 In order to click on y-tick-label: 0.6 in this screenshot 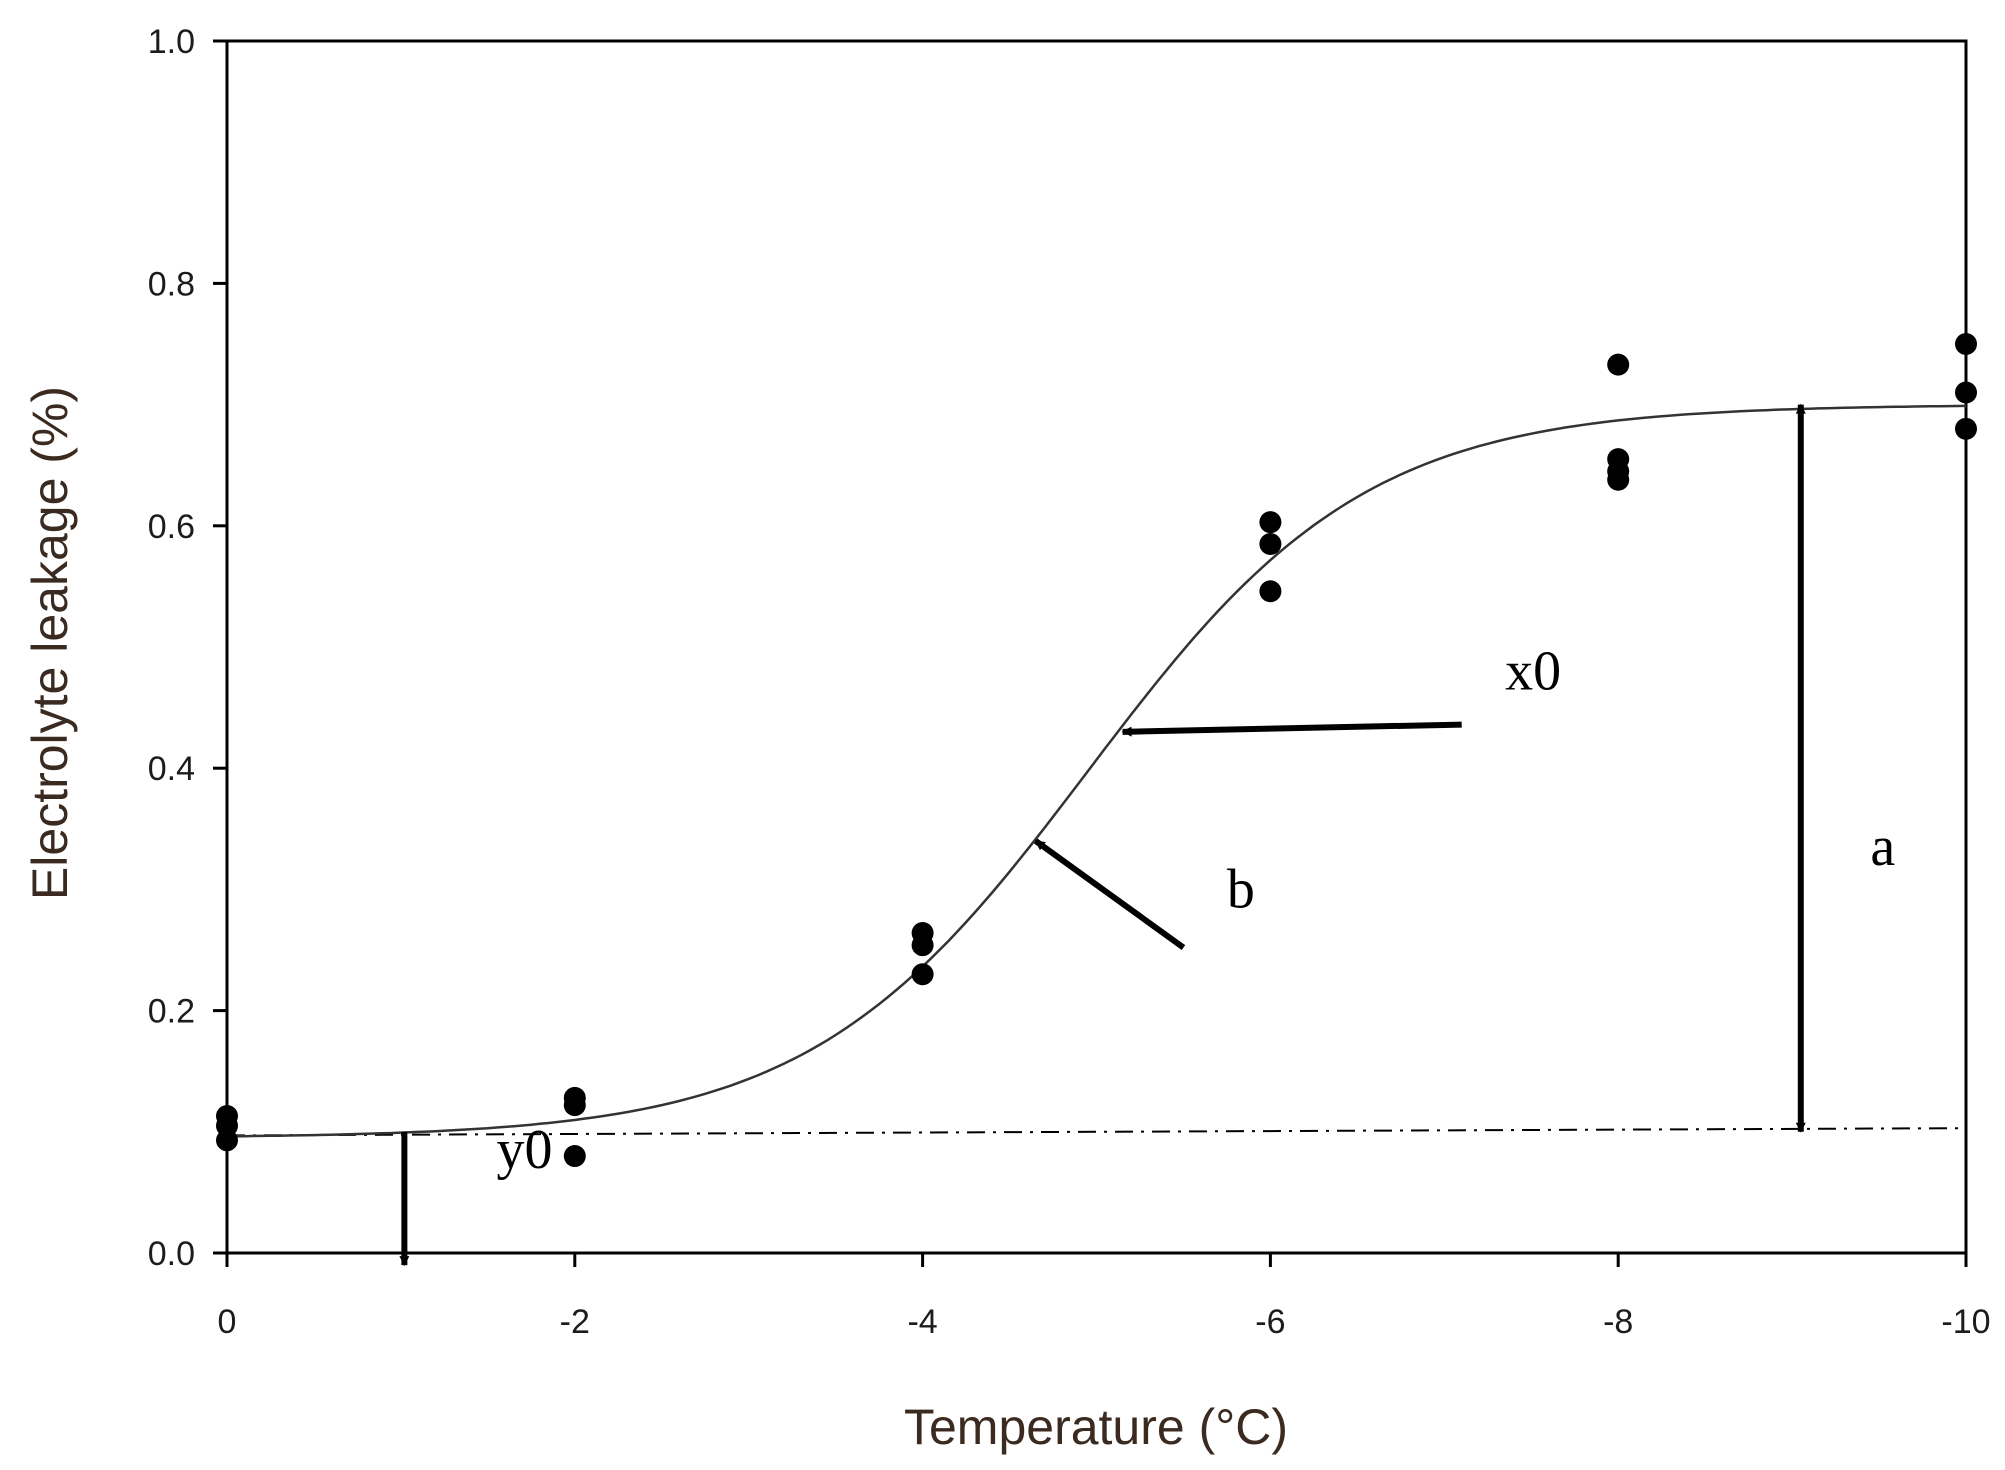, I will do `click(171, 527)`.